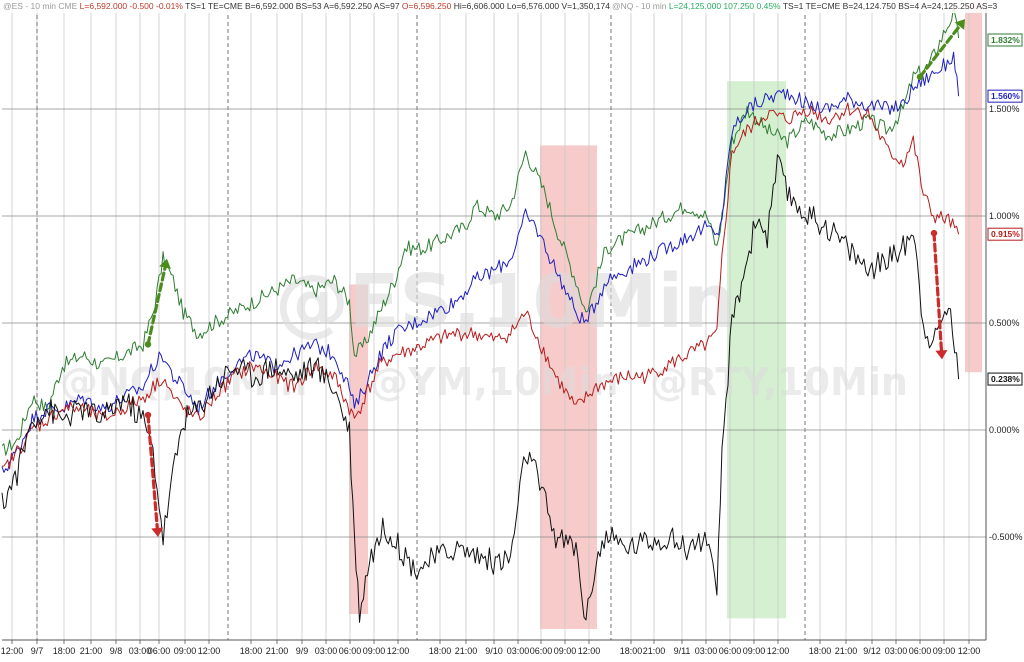 Image resolution: width=1024 pixels, height=662 pixels. Describe the element at coordinates (194, 6) in the screenshot. I see `header-es-field-6: TS=1` at that location.